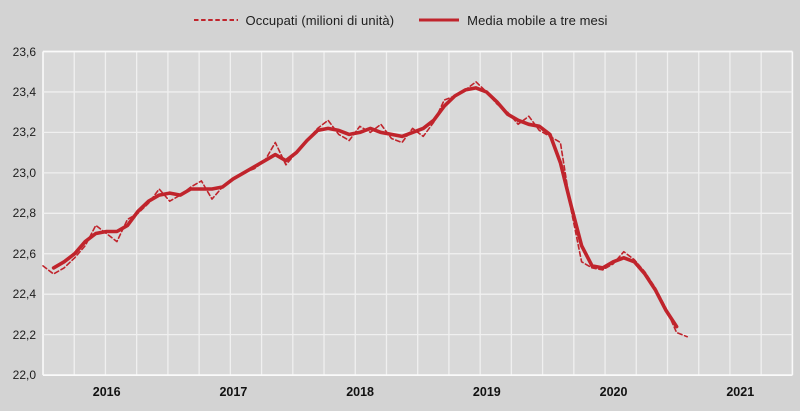 This screenshot has height=411, width=800. I want to click on y-axis-tick-label: 22,2, so click(24, 334).